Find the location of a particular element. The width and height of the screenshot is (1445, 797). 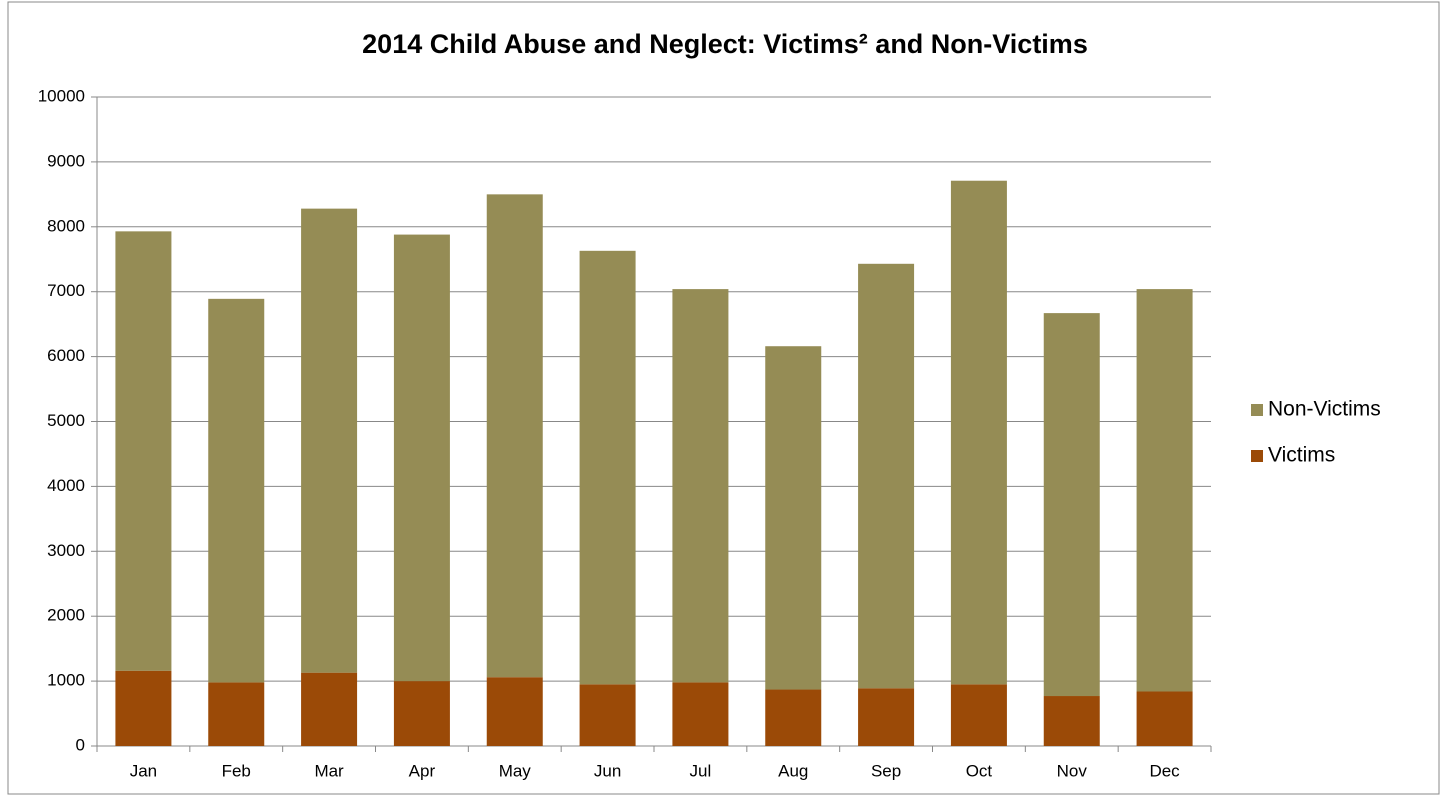

y-tick-label: 7000 is located at coordinates (66, 290).